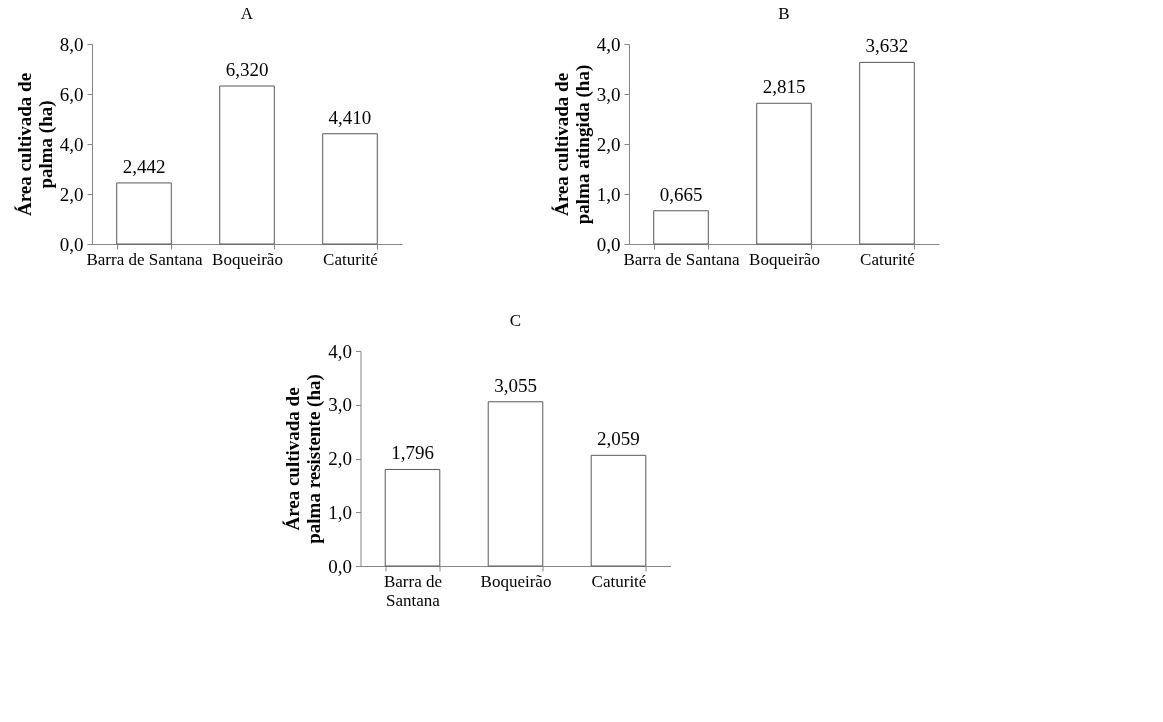  I want to click on data-label: 3,632, so click(887, 46).